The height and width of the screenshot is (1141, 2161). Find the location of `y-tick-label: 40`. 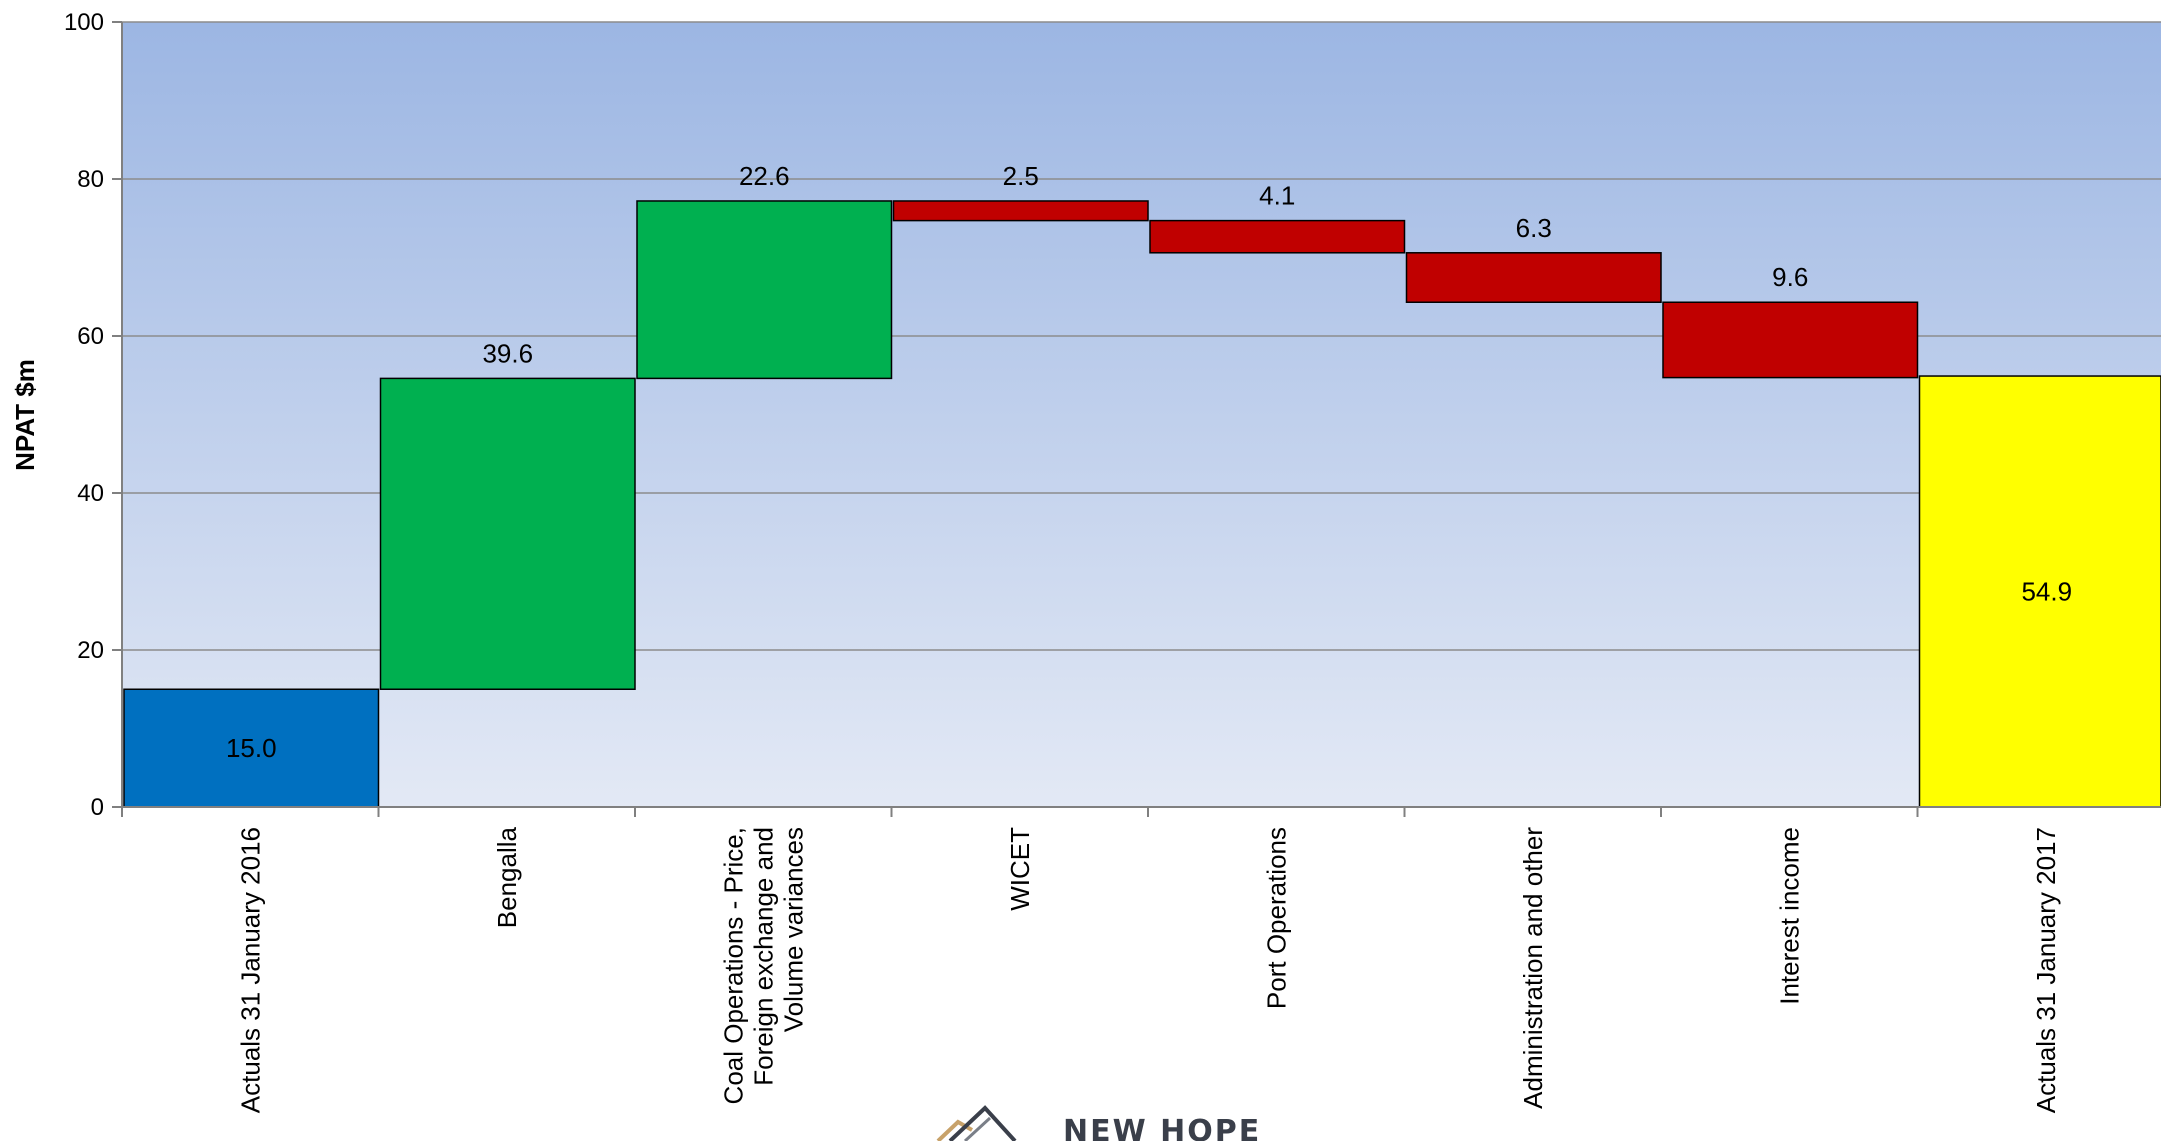

y-tick-label: 40 is located at coordinates (90, 493).